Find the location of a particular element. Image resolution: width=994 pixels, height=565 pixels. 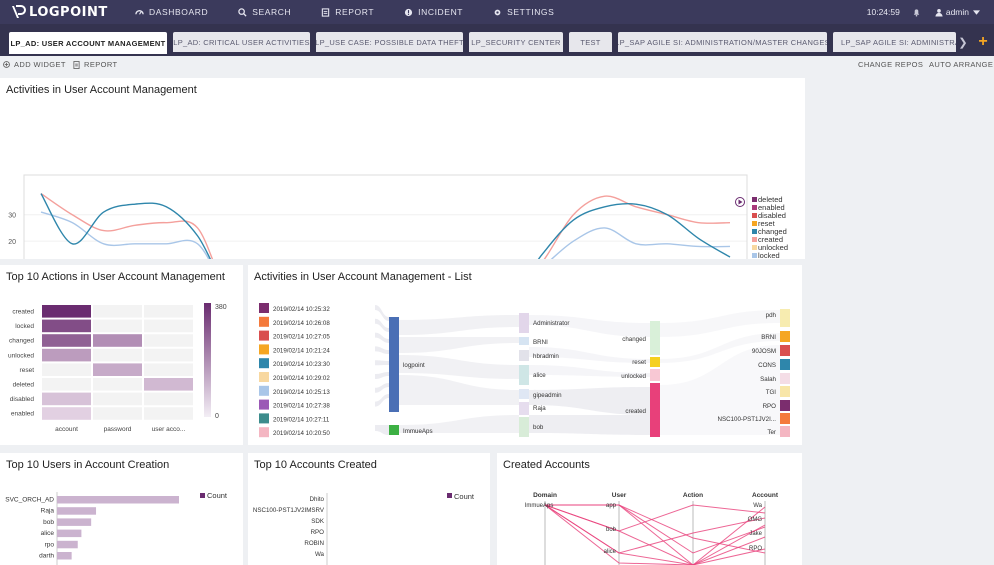

user-label: Raja is located at coordinates (539, 408).